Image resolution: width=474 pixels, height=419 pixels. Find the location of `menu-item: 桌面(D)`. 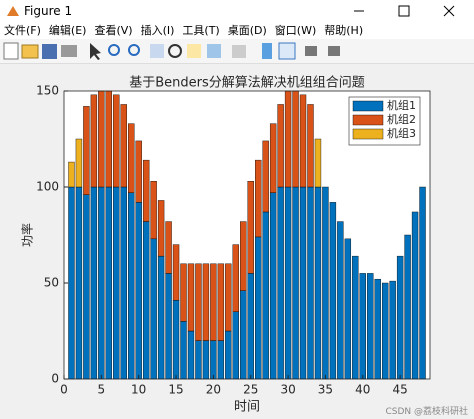

menu-item: 桌面(D) is located at coordinates (247, 30).